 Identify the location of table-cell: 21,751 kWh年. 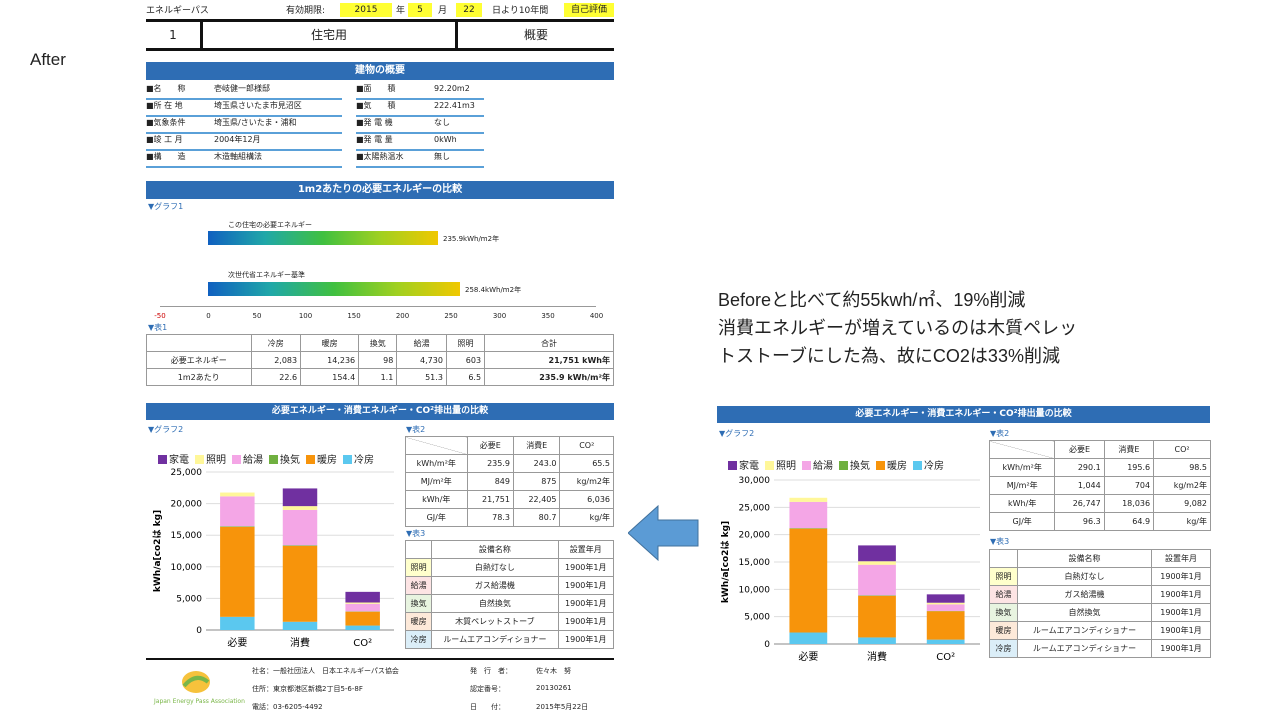
(549, 360).